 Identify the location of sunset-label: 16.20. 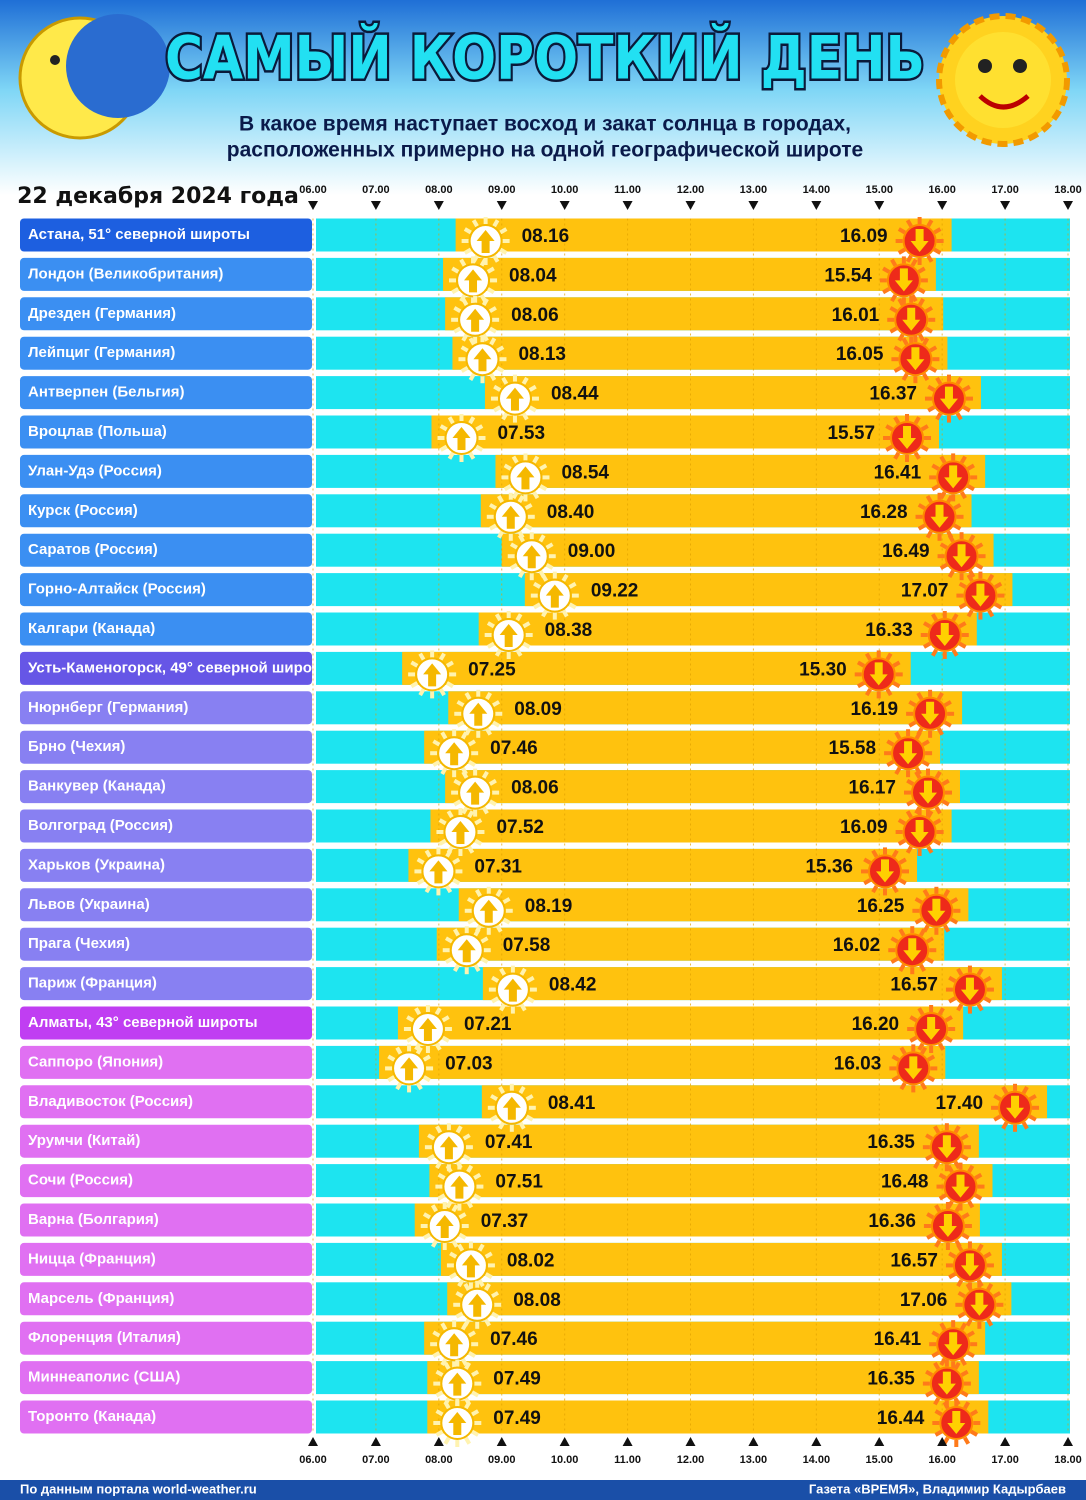
(876, 1024).